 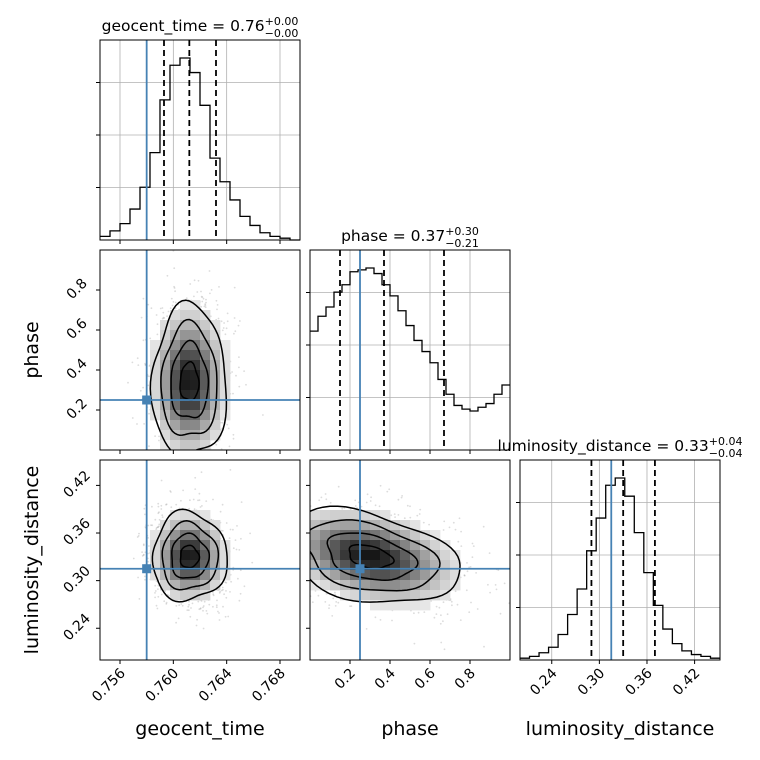 I want to click on x-tick-label: 0.42, so click(x=686, y=682).